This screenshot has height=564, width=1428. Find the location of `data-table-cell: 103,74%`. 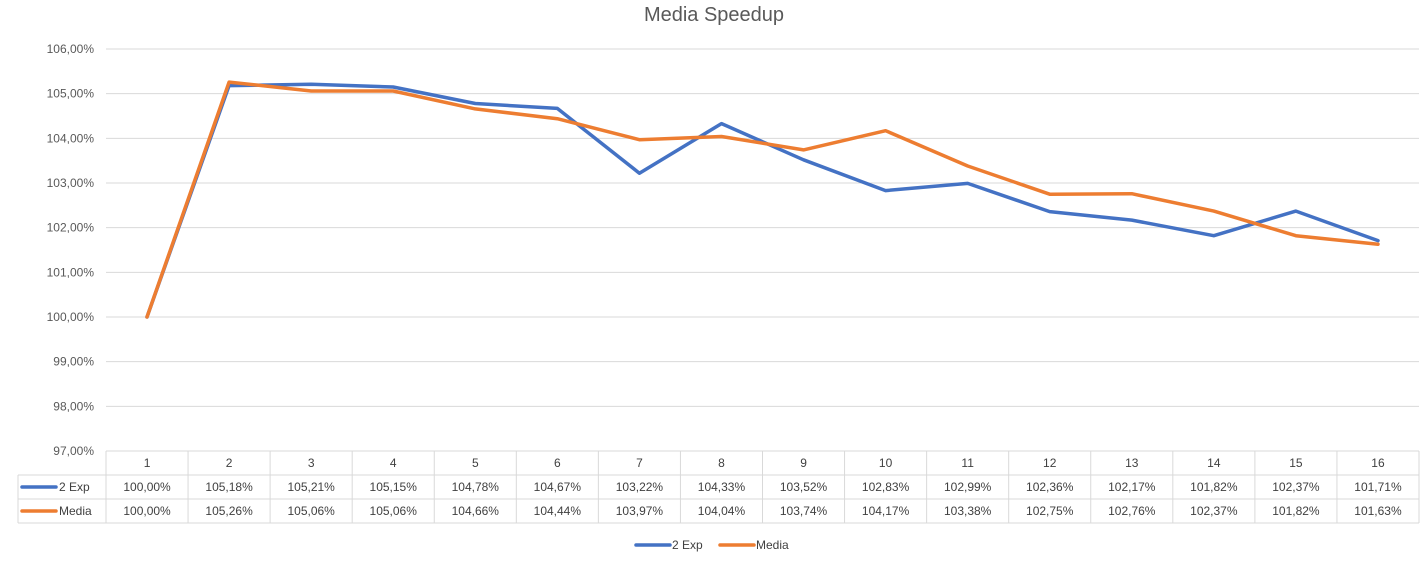

data-table-cell: 103,74% is located at coordinates (804, 511).